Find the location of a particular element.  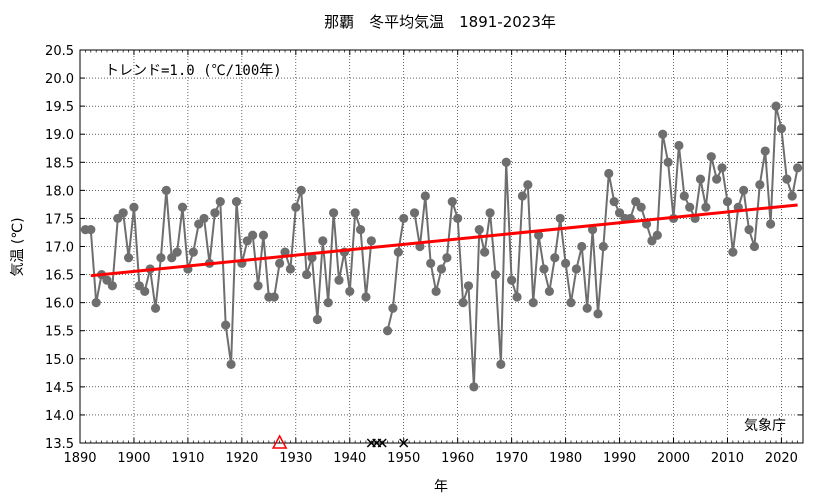

x-tick-label: 1990 is located at coordinates (619, 458).